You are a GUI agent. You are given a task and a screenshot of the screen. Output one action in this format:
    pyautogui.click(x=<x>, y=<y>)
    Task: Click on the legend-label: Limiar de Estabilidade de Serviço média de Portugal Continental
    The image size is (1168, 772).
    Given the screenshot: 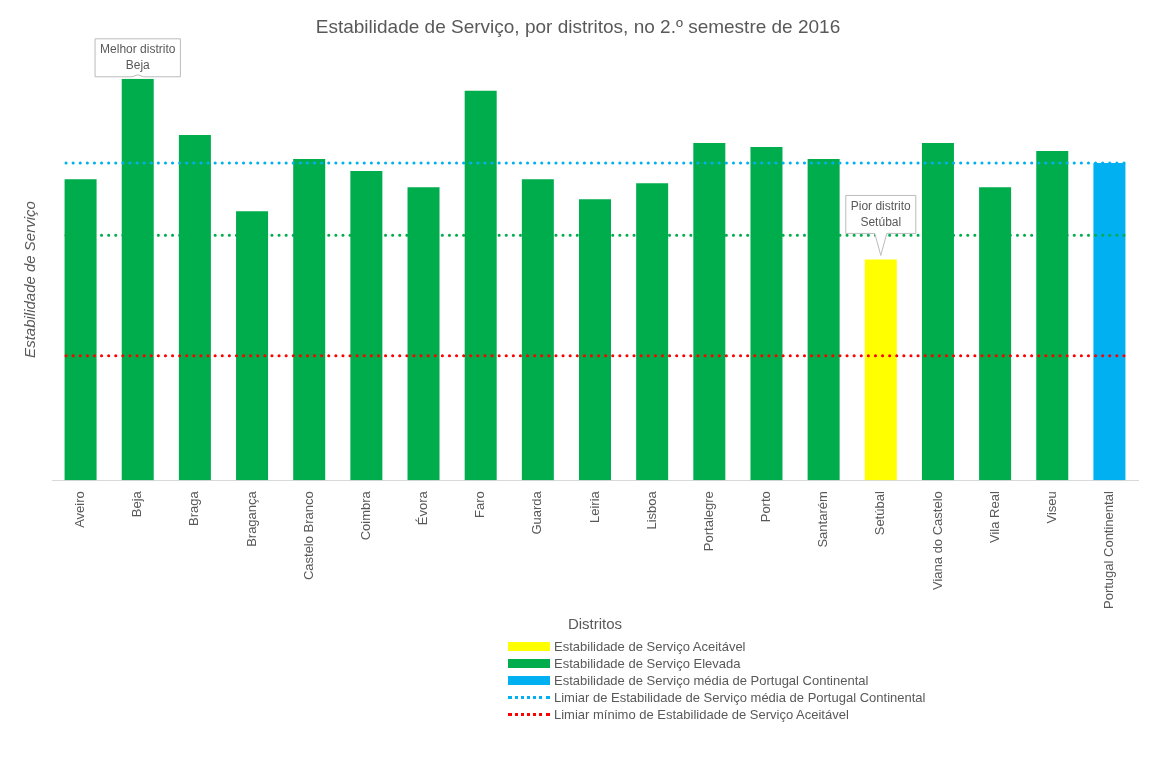 What is the action you would take?
    pyautogui.click(x=740, y=697)
    